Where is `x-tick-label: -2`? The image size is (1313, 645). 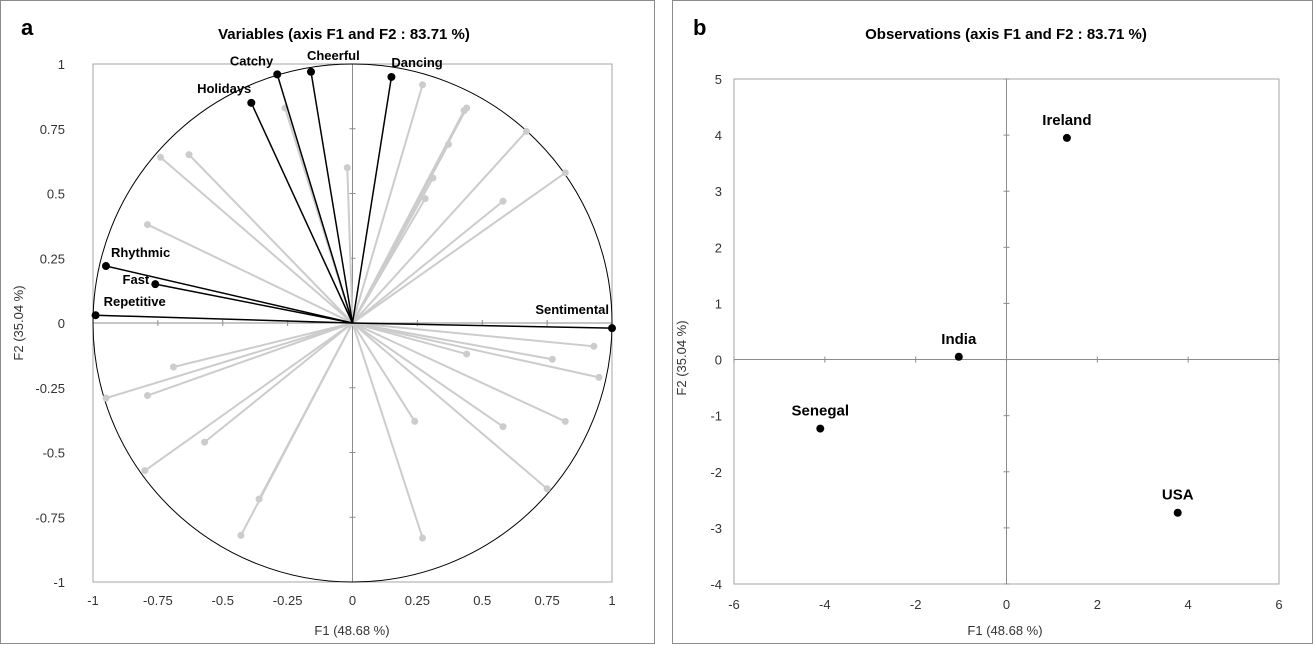
x-tick-label: -2 is located at coordinates (916, 604).